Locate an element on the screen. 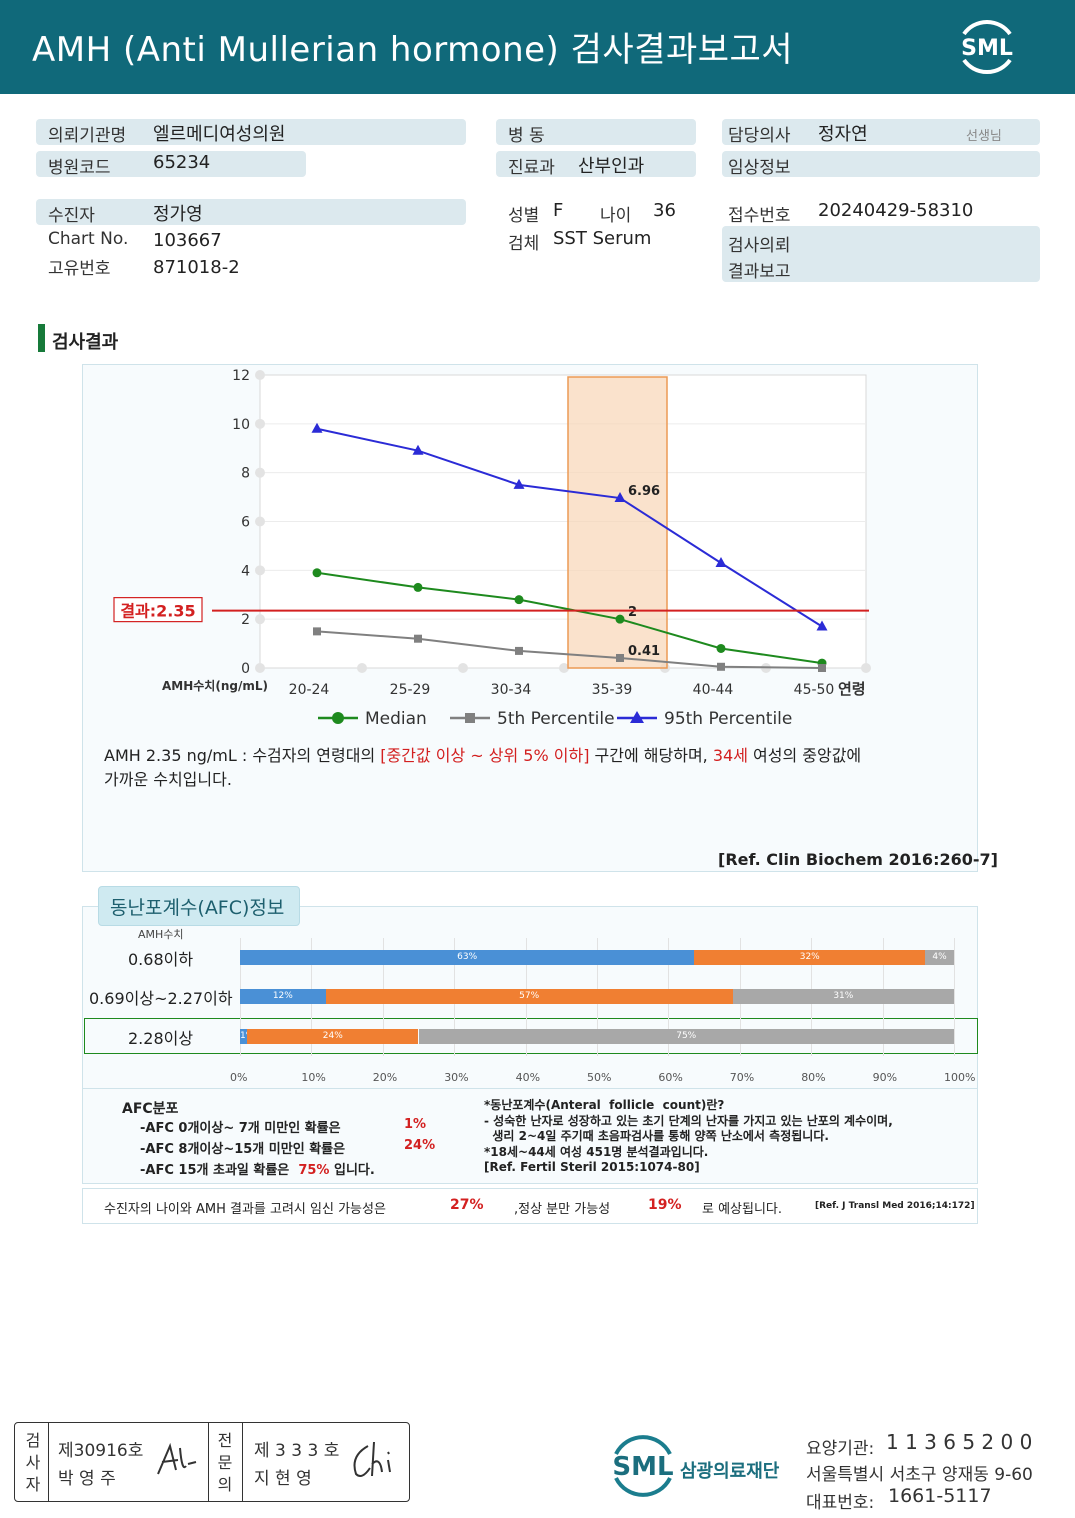 Image resolution: width=1075 pixels, height=1518 pixels. pregnancy-value-1: 27% is located at coordinates (467, 1205).